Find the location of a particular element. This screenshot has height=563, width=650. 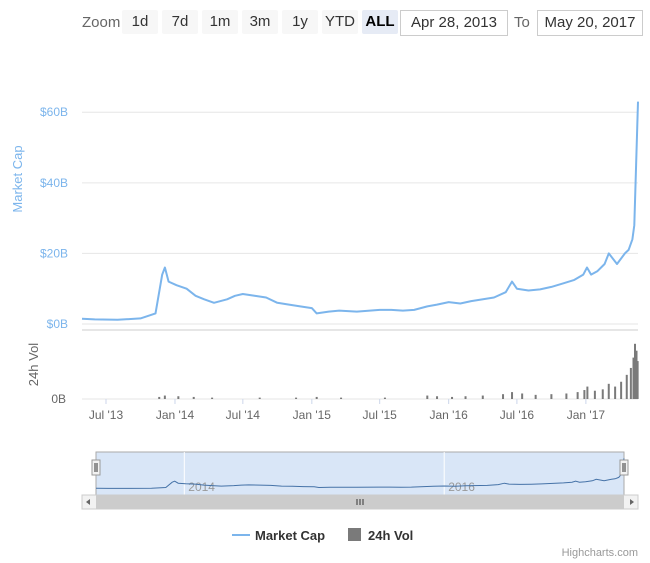

y-tick-label: $0B is located at coordinates (57, 324).